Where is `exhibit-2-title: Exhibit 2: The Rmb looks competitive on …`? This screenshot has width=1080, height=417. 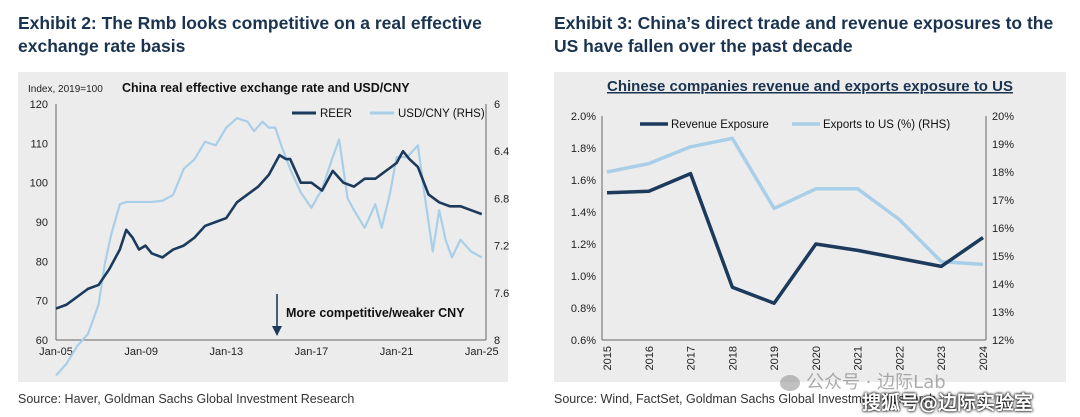
exhibit-2-title: Exhibit 2: The Rmb looks competitive on … is located at coordinates (250, 34).